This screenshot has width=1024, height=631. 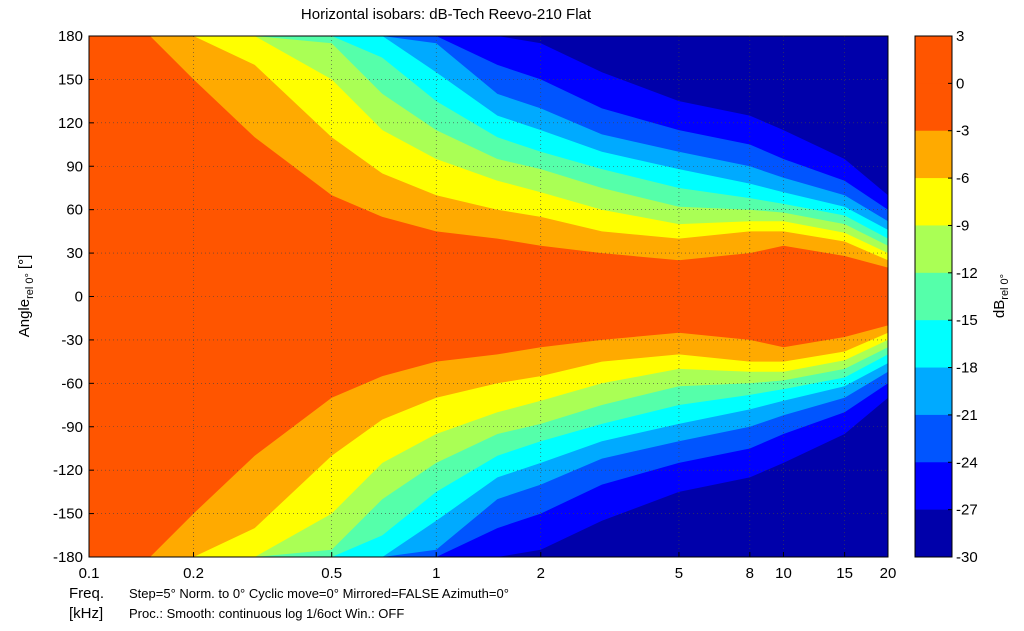 I want to click on colorbar, so click(x=933, y=297).